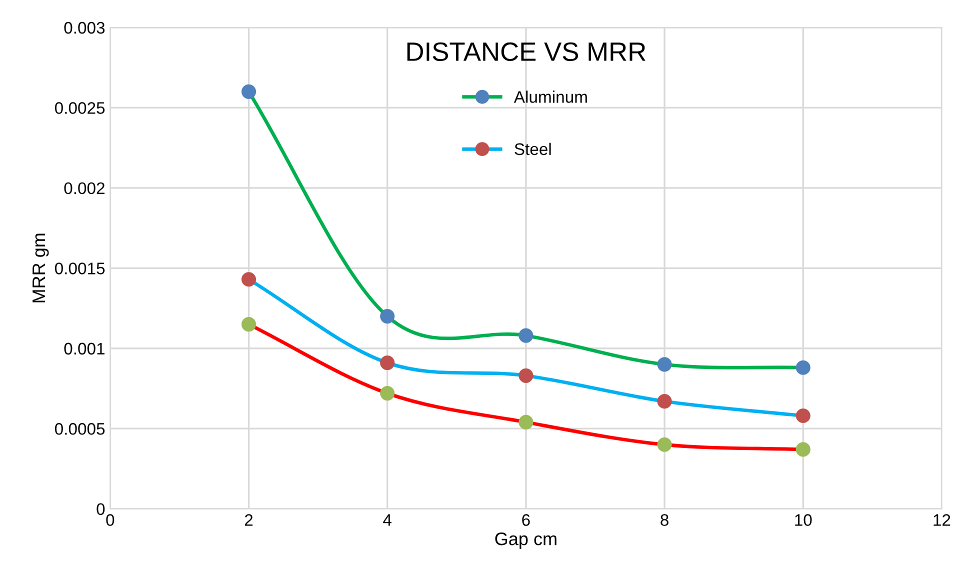  What do you see at coordinates (79, 429) in the screenshot?
I see `y-tick-label: 0.0005` at bounding box center [79, 429].